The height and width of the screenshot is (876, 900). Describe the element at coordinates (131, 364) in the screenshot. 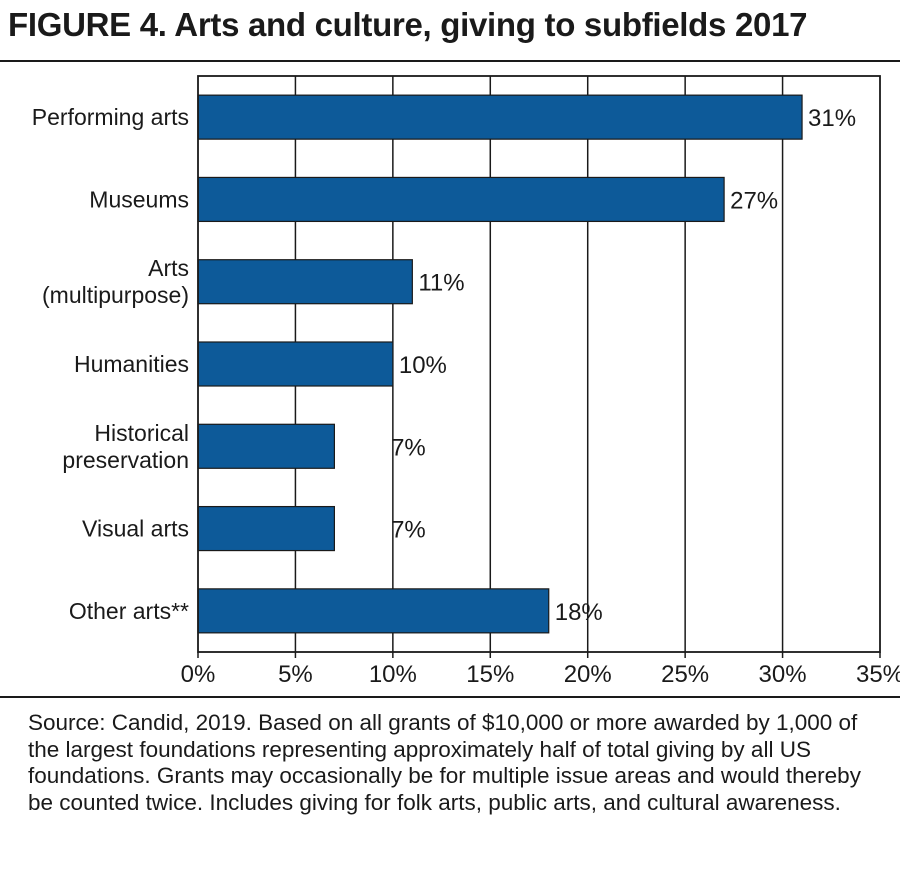

I see `category-label: Humanities` at that location.